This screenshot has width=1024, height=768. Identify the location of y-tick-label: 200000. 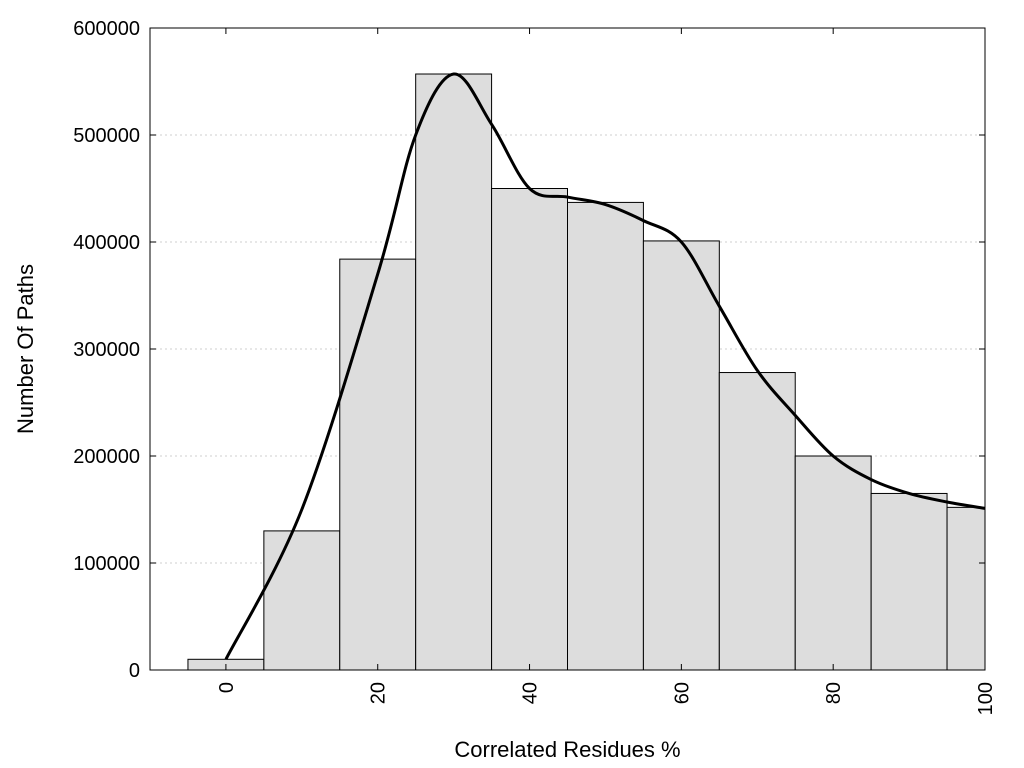
(106, 457).